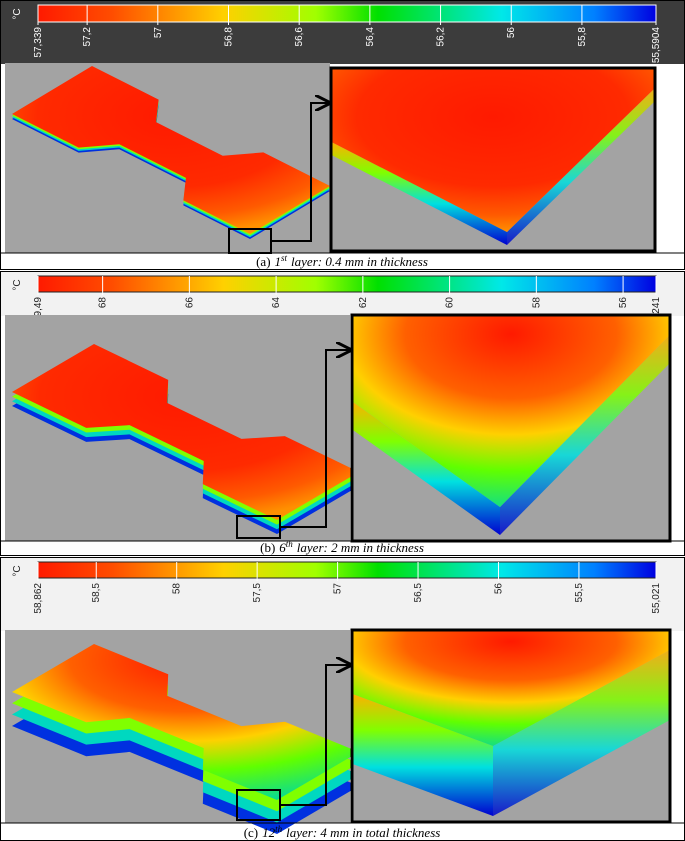 The width and height of the screenshot is (685, 841). Describe the element at coordinates (257, 593) in the screenshot. I see `colorbar-tick-label: 57,5` at that location.